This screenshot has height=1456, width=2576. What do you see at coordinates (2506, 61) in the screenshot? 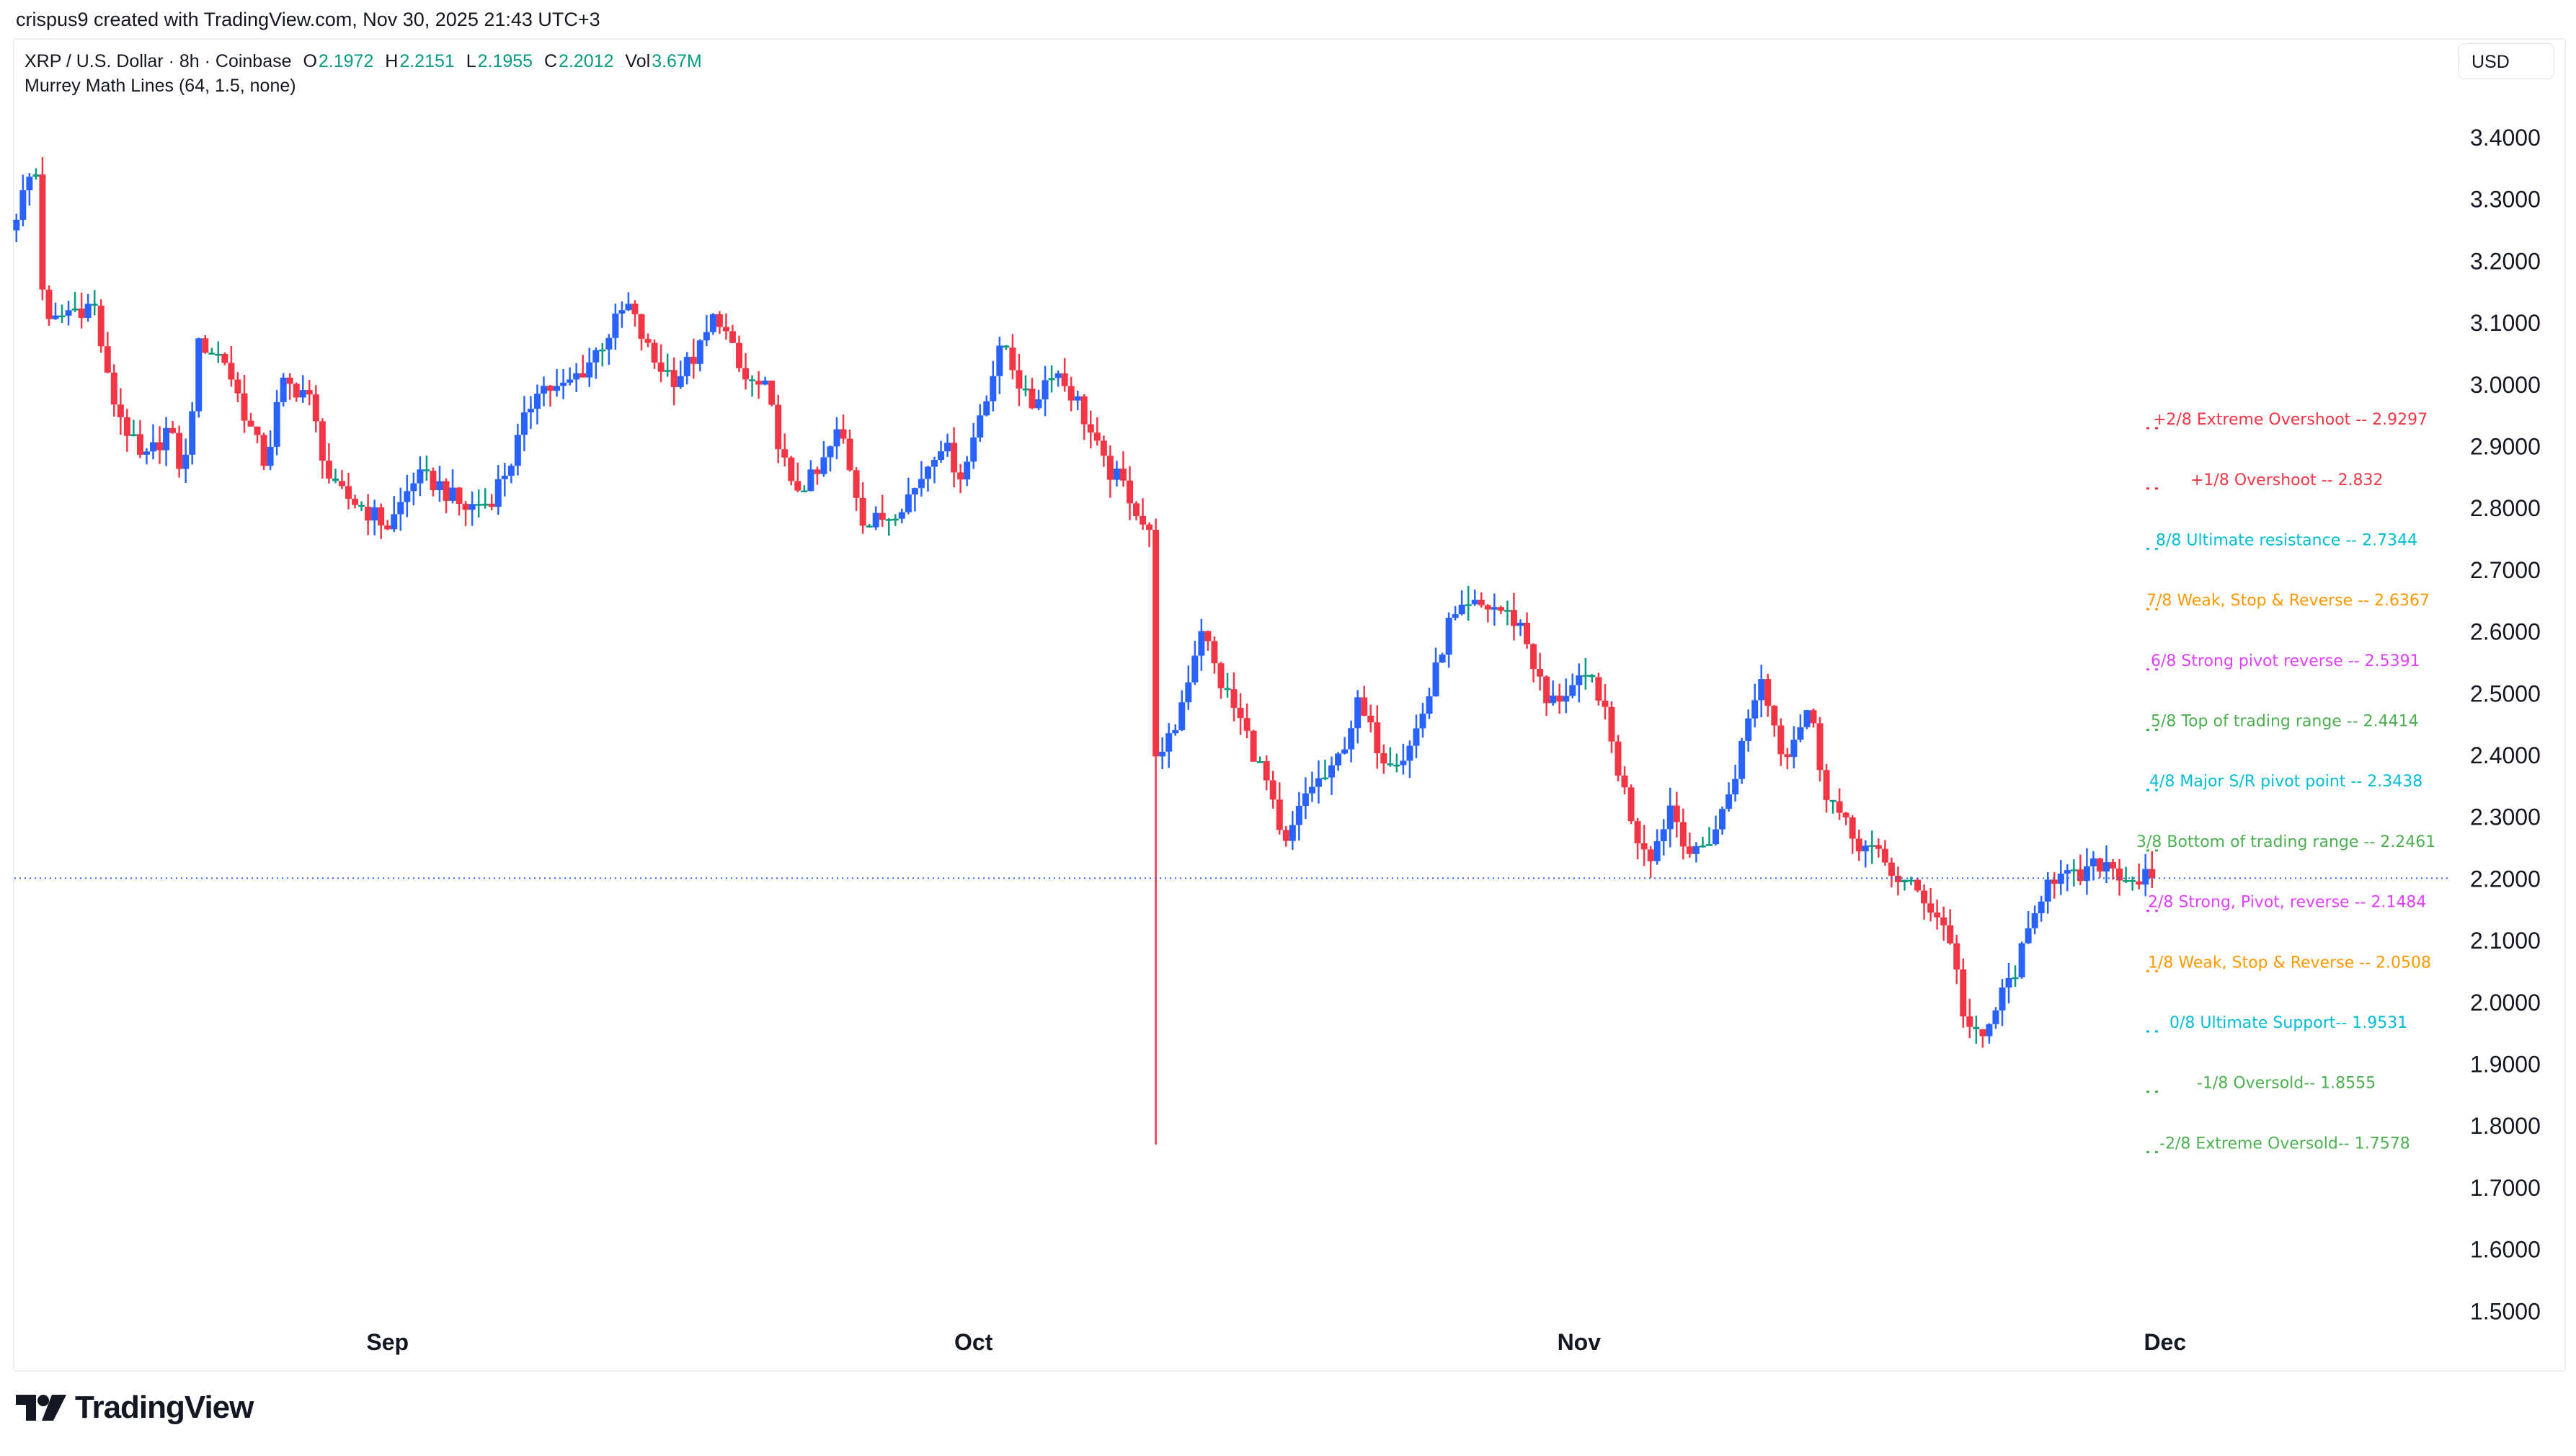
I see `currency-button: USD` at bounding box center [2506, 61].